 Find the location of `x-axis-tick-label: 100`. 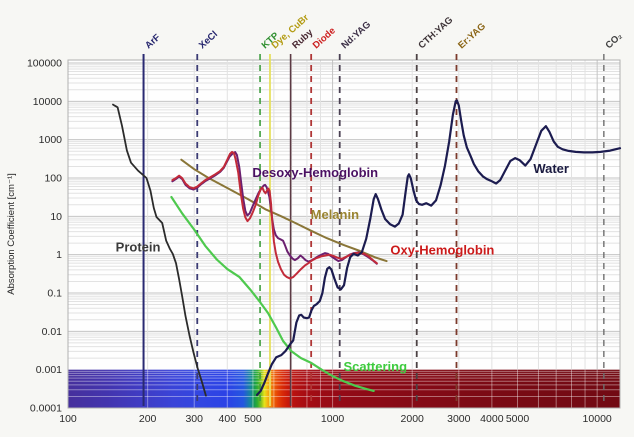

x-axis-tick-label: 100 is located at coordinates (68, 419).